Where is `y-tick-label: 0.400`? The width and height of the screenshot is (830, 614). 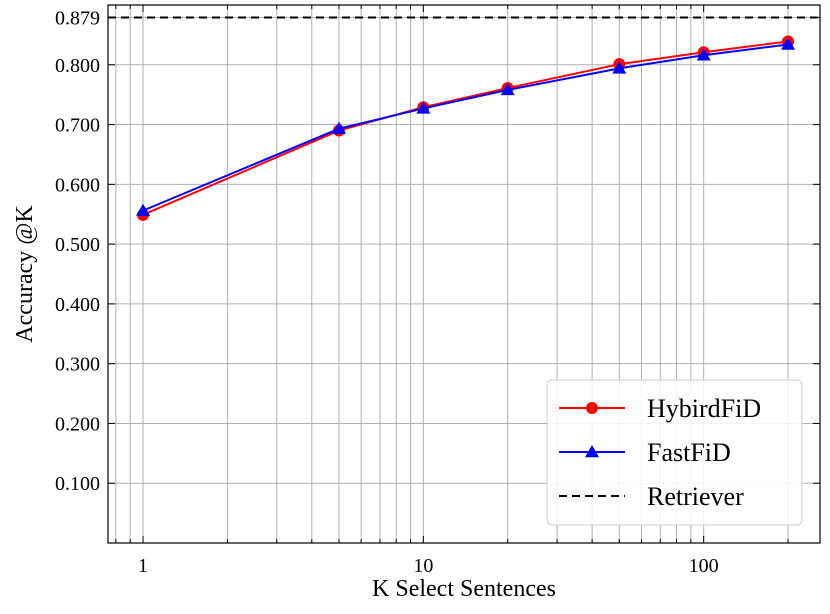
y-tick-label: 0.400 is located at coordinates (77, 305).